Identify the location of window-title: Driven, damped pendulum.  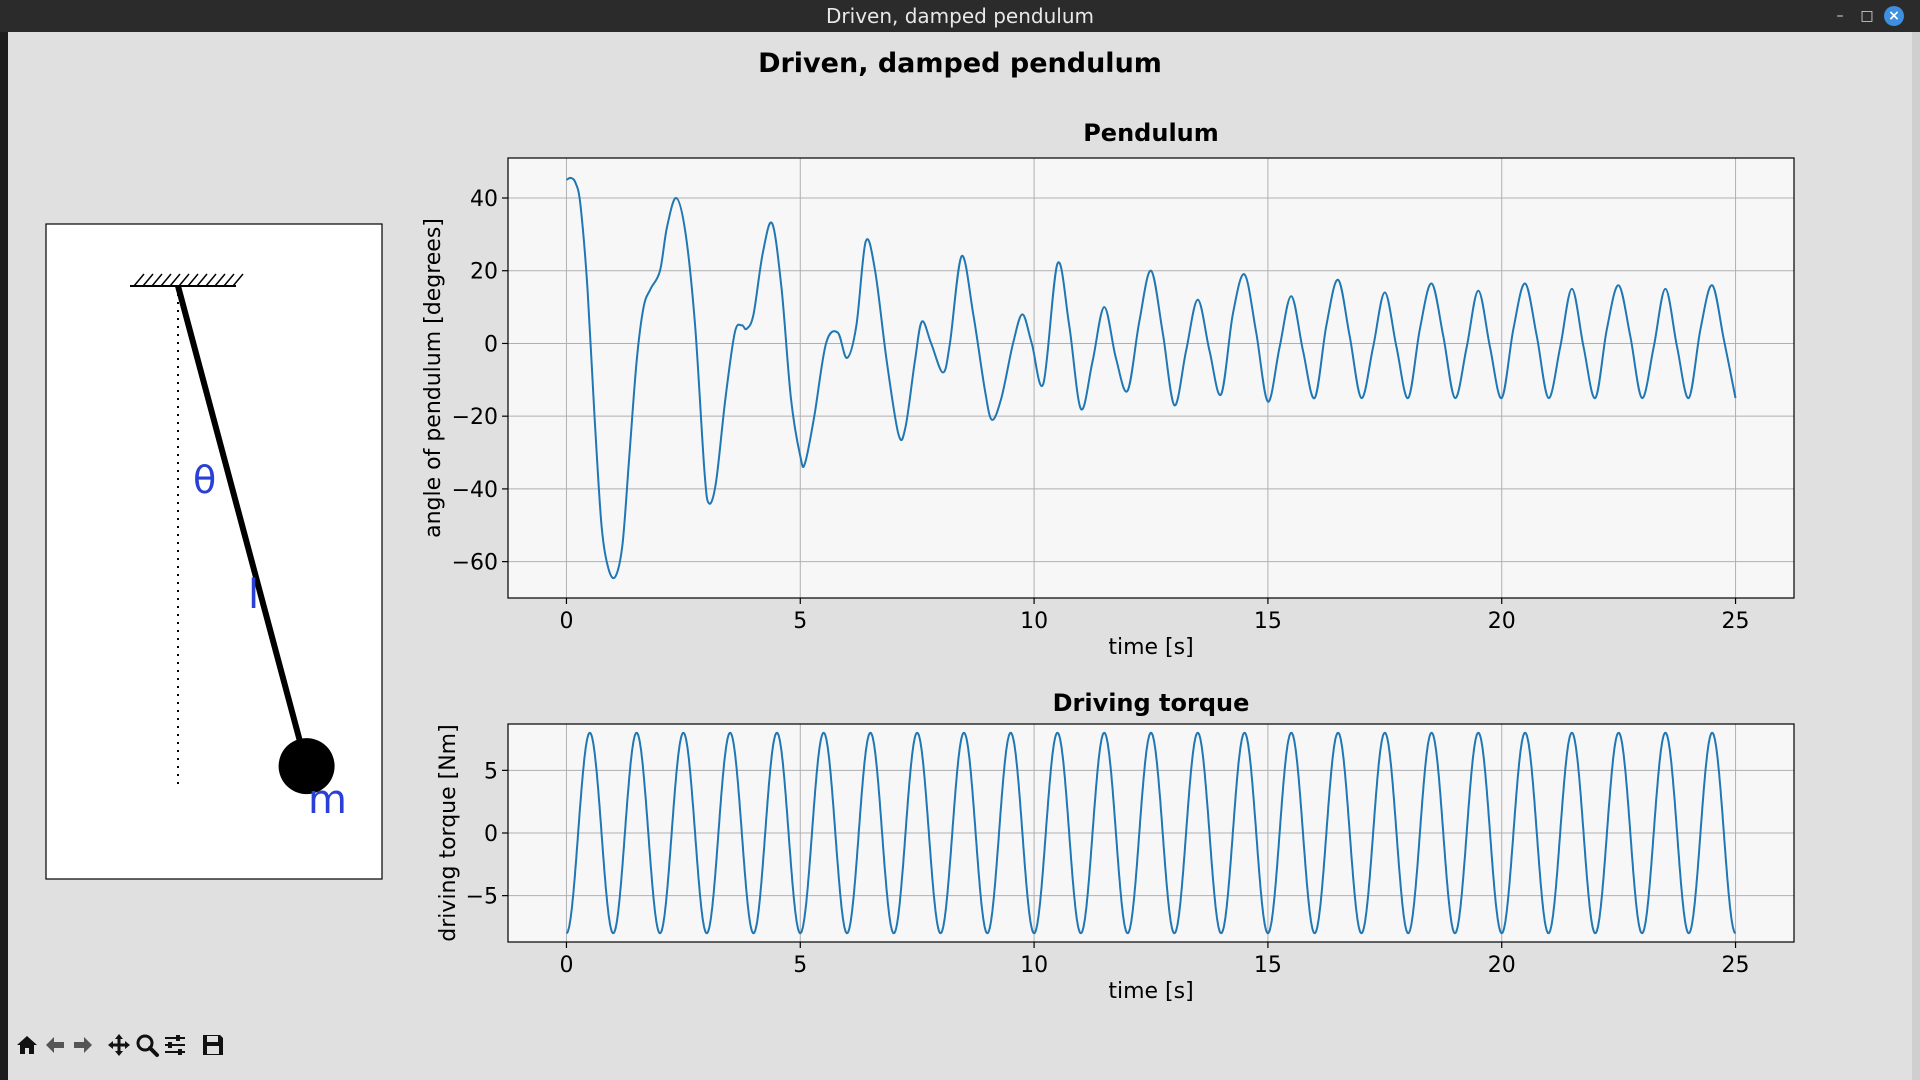
(960, 16).